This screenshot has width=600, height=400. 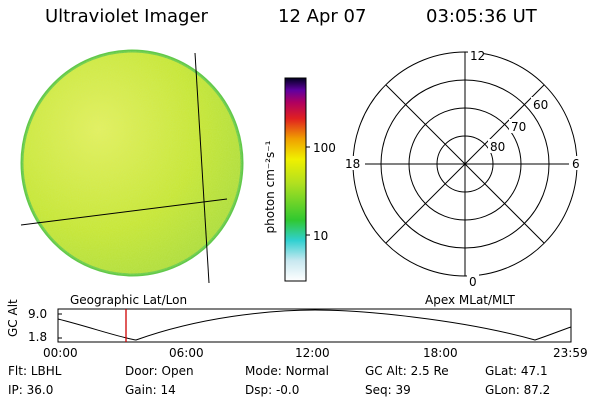 What do you see at coordinates (352, 164) in the screenshot?
I see `mlt-label-18: 18` at bounding box center [352, 164].